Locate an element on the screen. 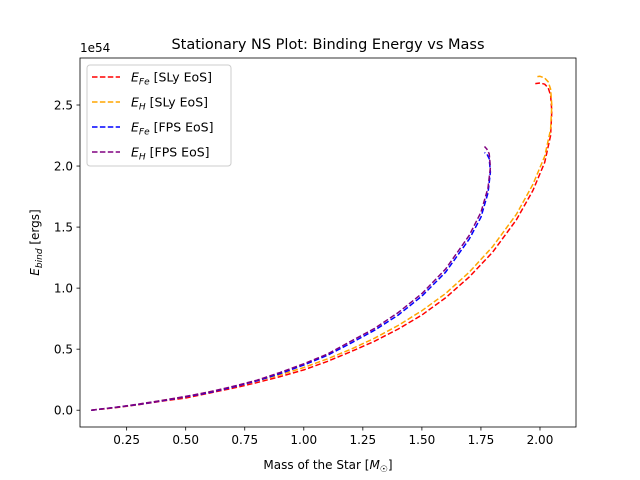 This screenshot has height=480, width=640. x-tick-label: 0.25 is located at coordinates (126, 440).